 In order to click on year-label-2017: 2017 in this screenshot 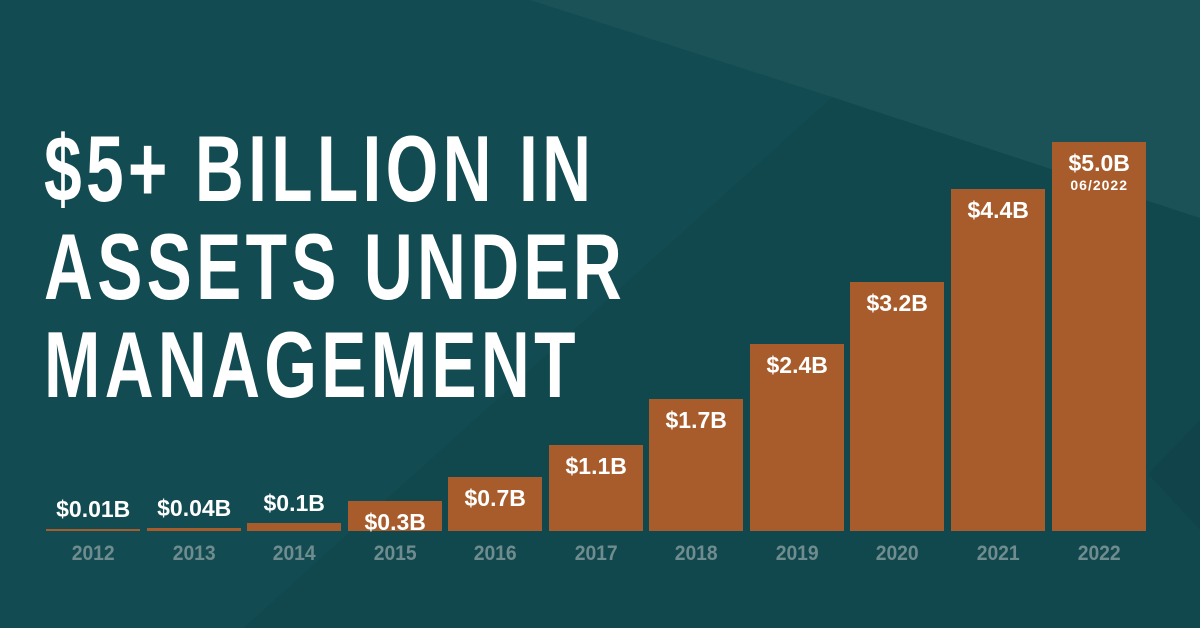, I will do `click(596, 553)`.